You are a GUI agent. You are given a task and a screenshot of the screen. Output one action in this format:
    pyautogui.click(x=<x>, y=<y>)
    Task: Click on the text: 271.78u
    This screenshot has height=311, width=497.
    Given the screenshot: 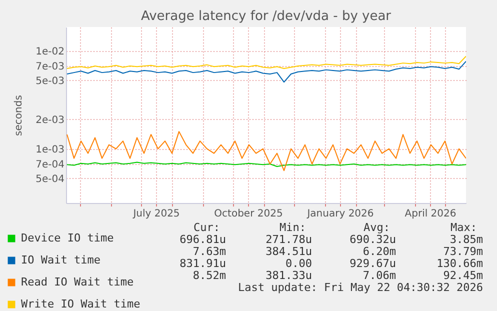 What is the action you would take?
    pyautogui.click(x=289, y=239)
    